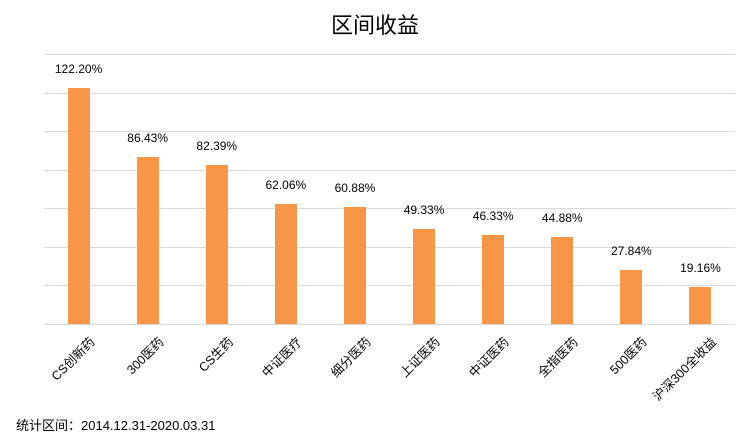  I want to click on footnote: 统计区间：2014.12.31-2020.03.31, so click(116, 425).